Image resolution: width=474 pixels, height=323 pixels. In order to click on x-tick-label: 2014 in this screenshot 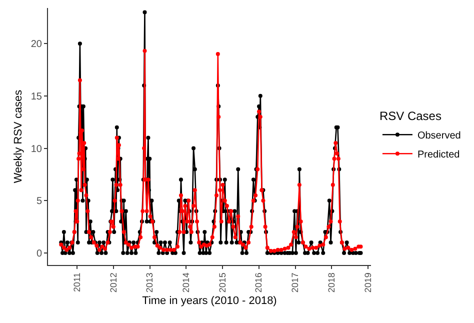, I will do `click(186, 282)`.